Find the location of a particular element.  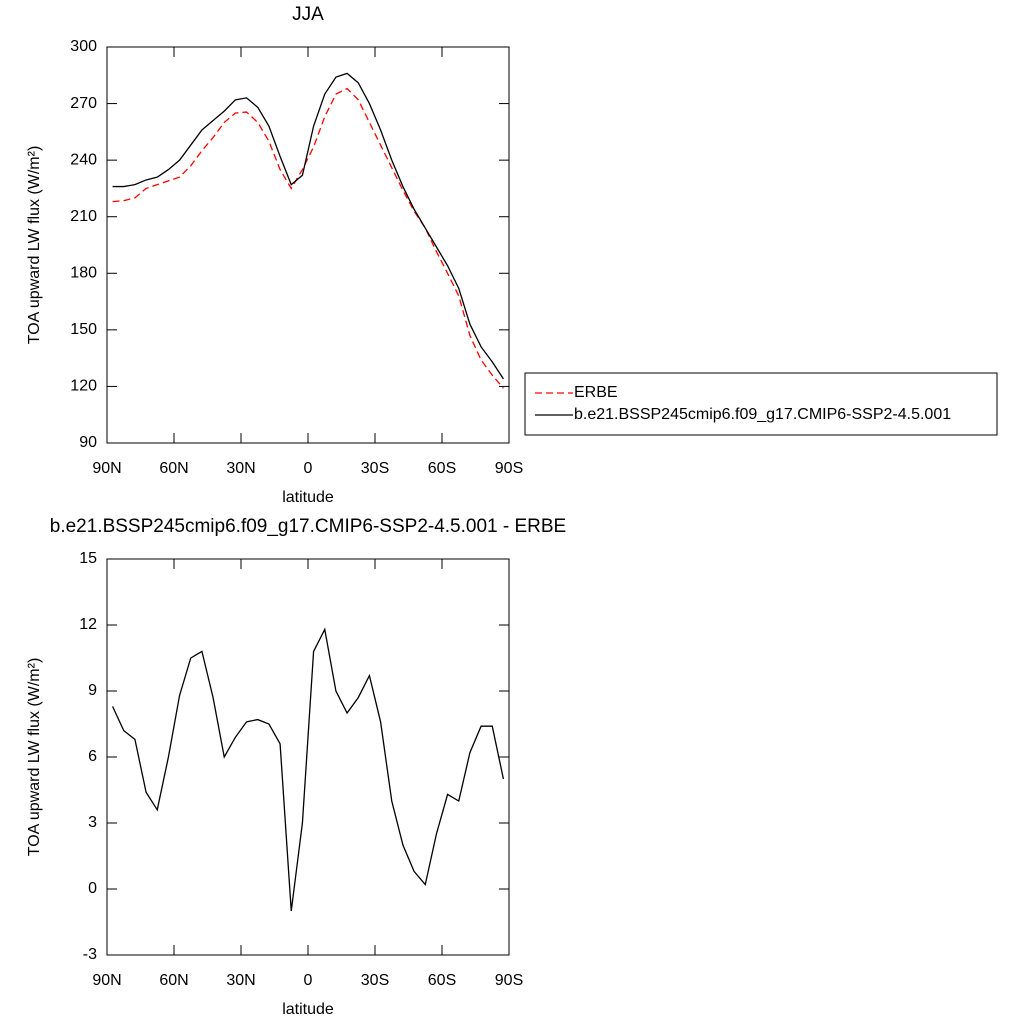

y-tick-label: 6 is located at coordinates (92, 756).